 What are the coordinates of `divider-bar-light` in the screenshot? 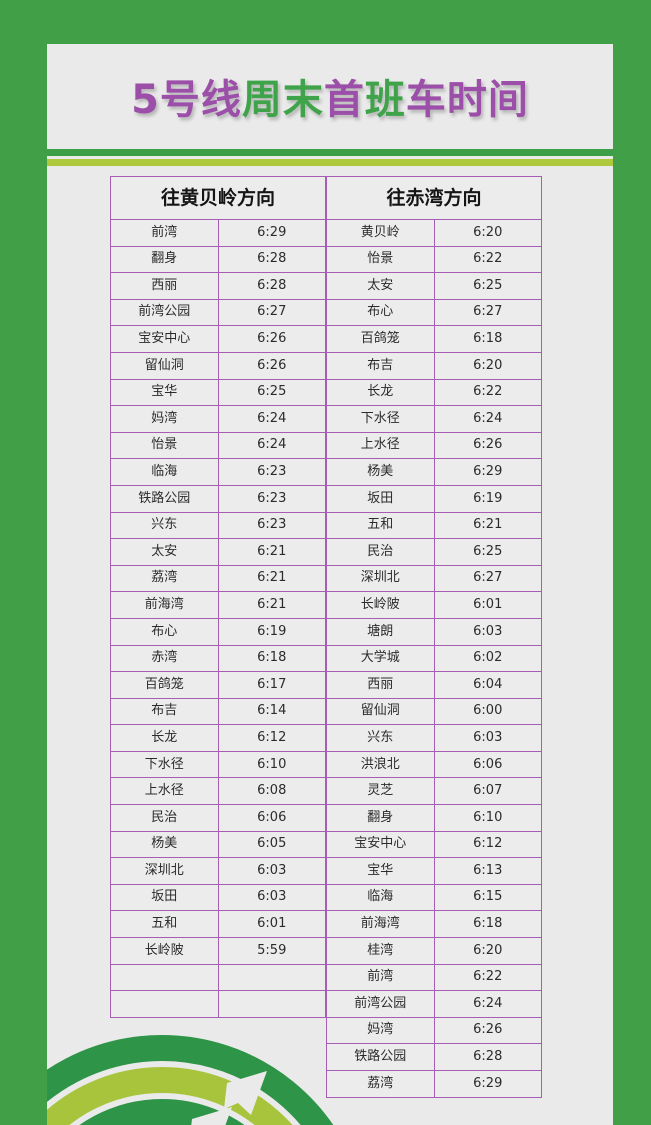 It's located at (330, 162).